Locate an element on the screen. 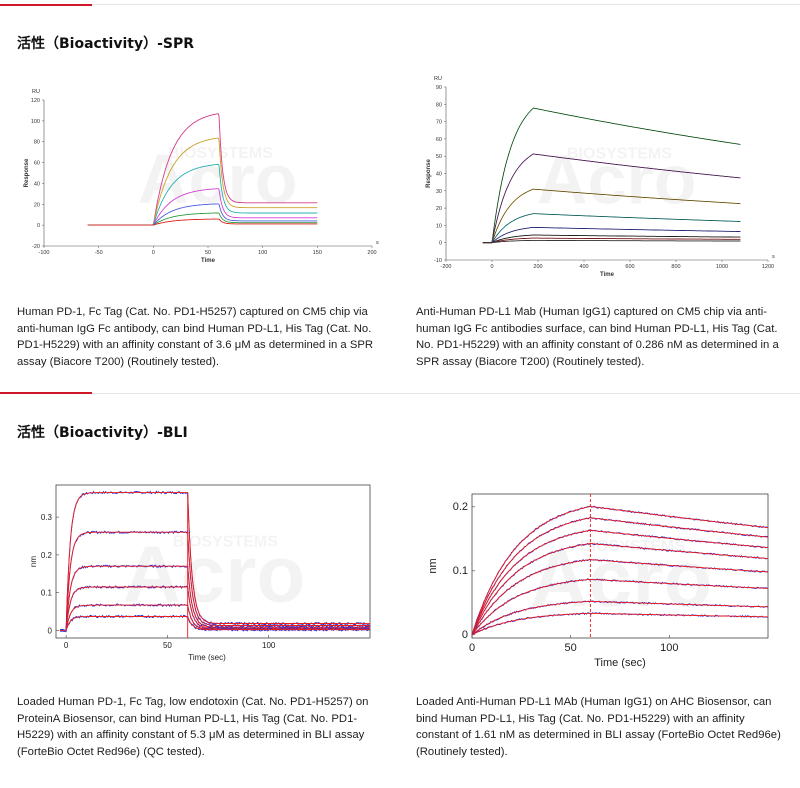 The width and height of the screenshot is (800, 788). bli-chart-pdl1-mab: AcroBIOSYSTEMS 0 0.1 0.2 0 50 100 Time (sec) nm is located at coordinates (595, 585).